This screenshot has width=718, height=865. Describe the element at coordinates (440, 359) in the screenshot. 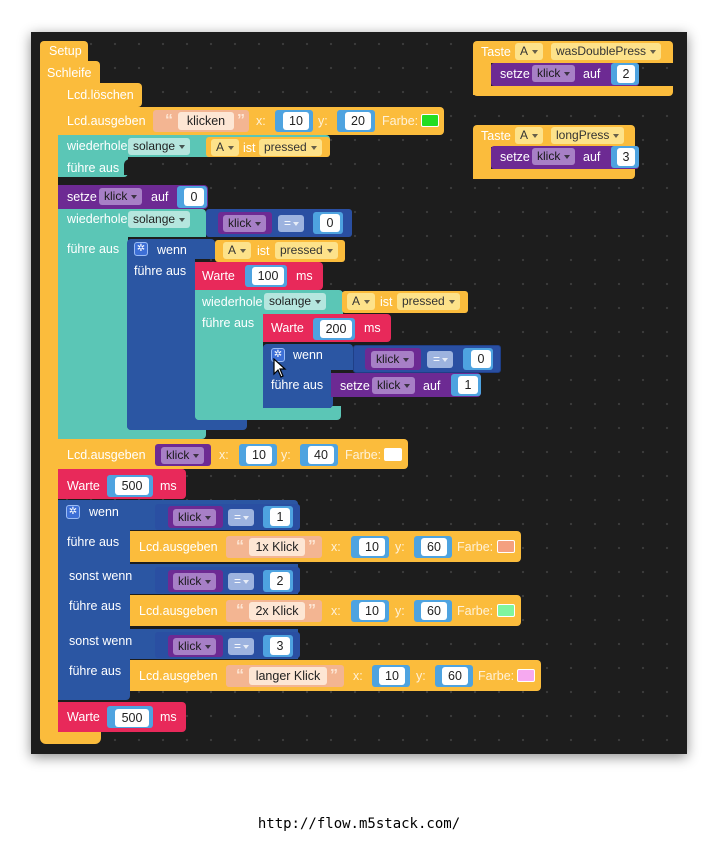

I see `eq-dropdown-2: =` at that location.